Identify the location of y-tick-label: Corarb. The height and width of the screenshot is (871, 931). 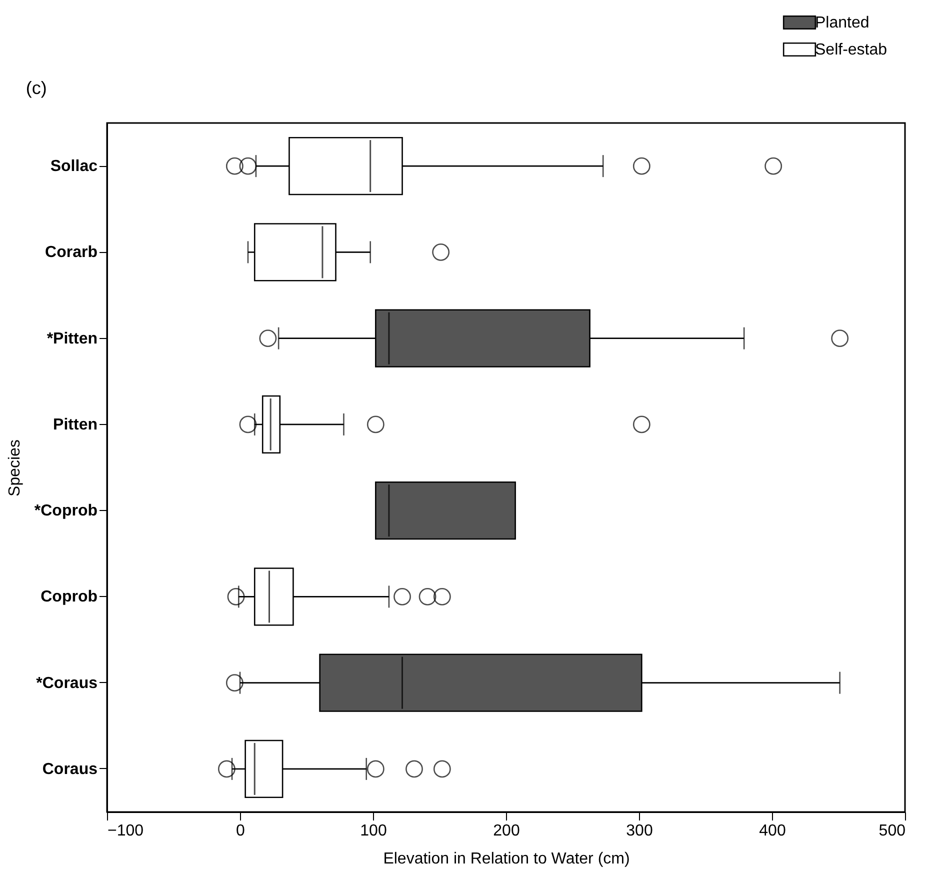
(71, 253).